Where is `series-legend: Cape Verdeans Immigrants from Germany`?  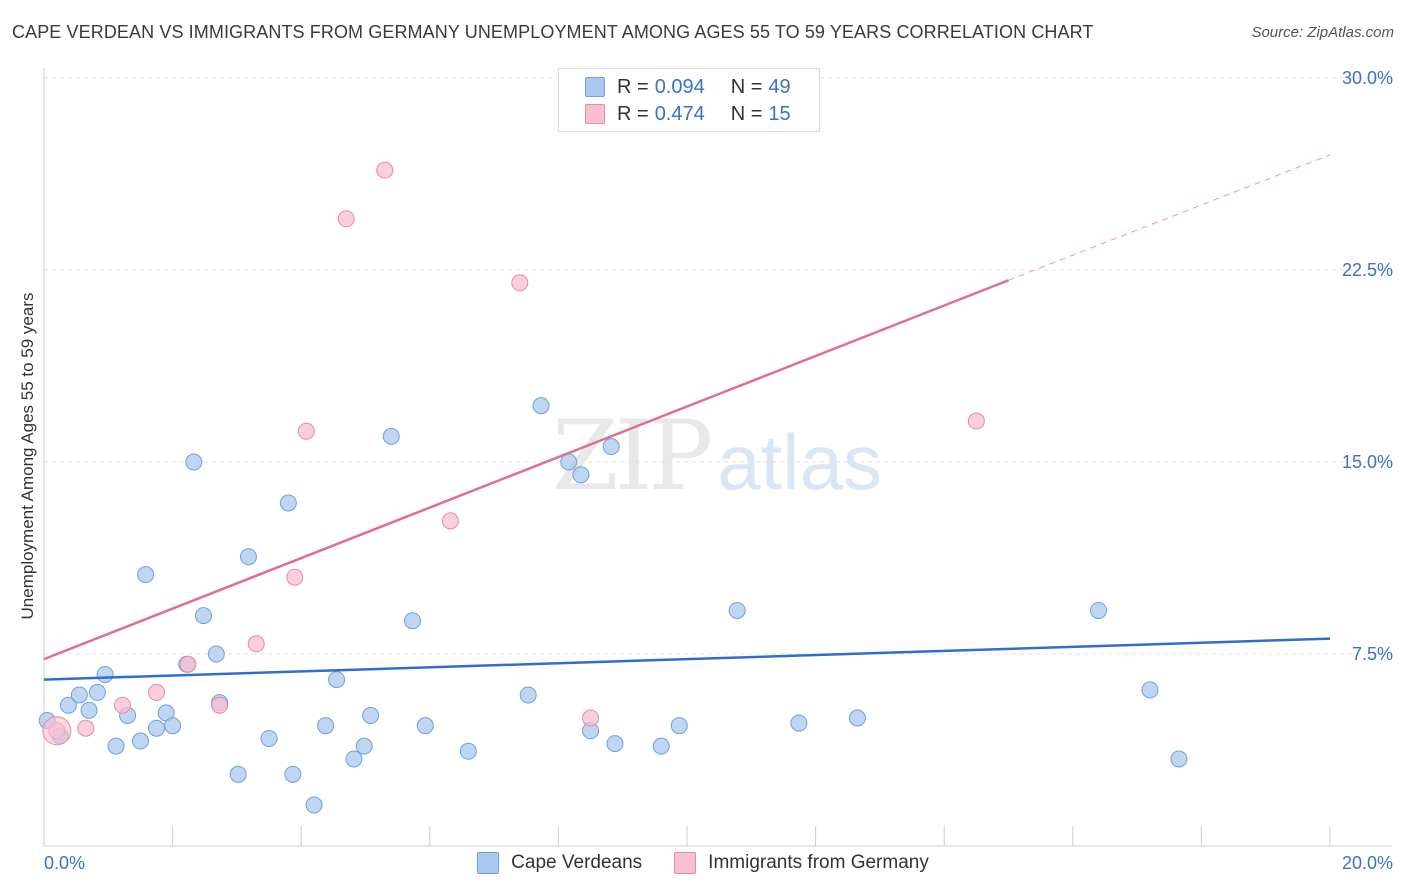 series-legend: Cape Verdeans Immigrants from Germany is located at coordinates (703, 863).